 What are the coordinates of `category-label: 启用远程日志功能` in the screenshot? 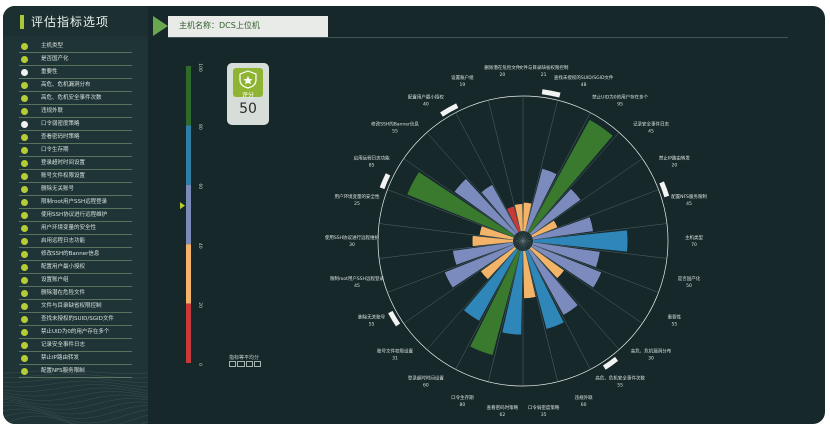 It's located at (372, 158).